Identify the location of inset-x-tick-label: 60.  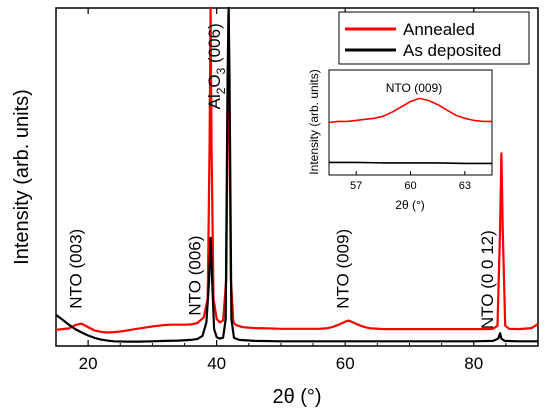
(410, 186).